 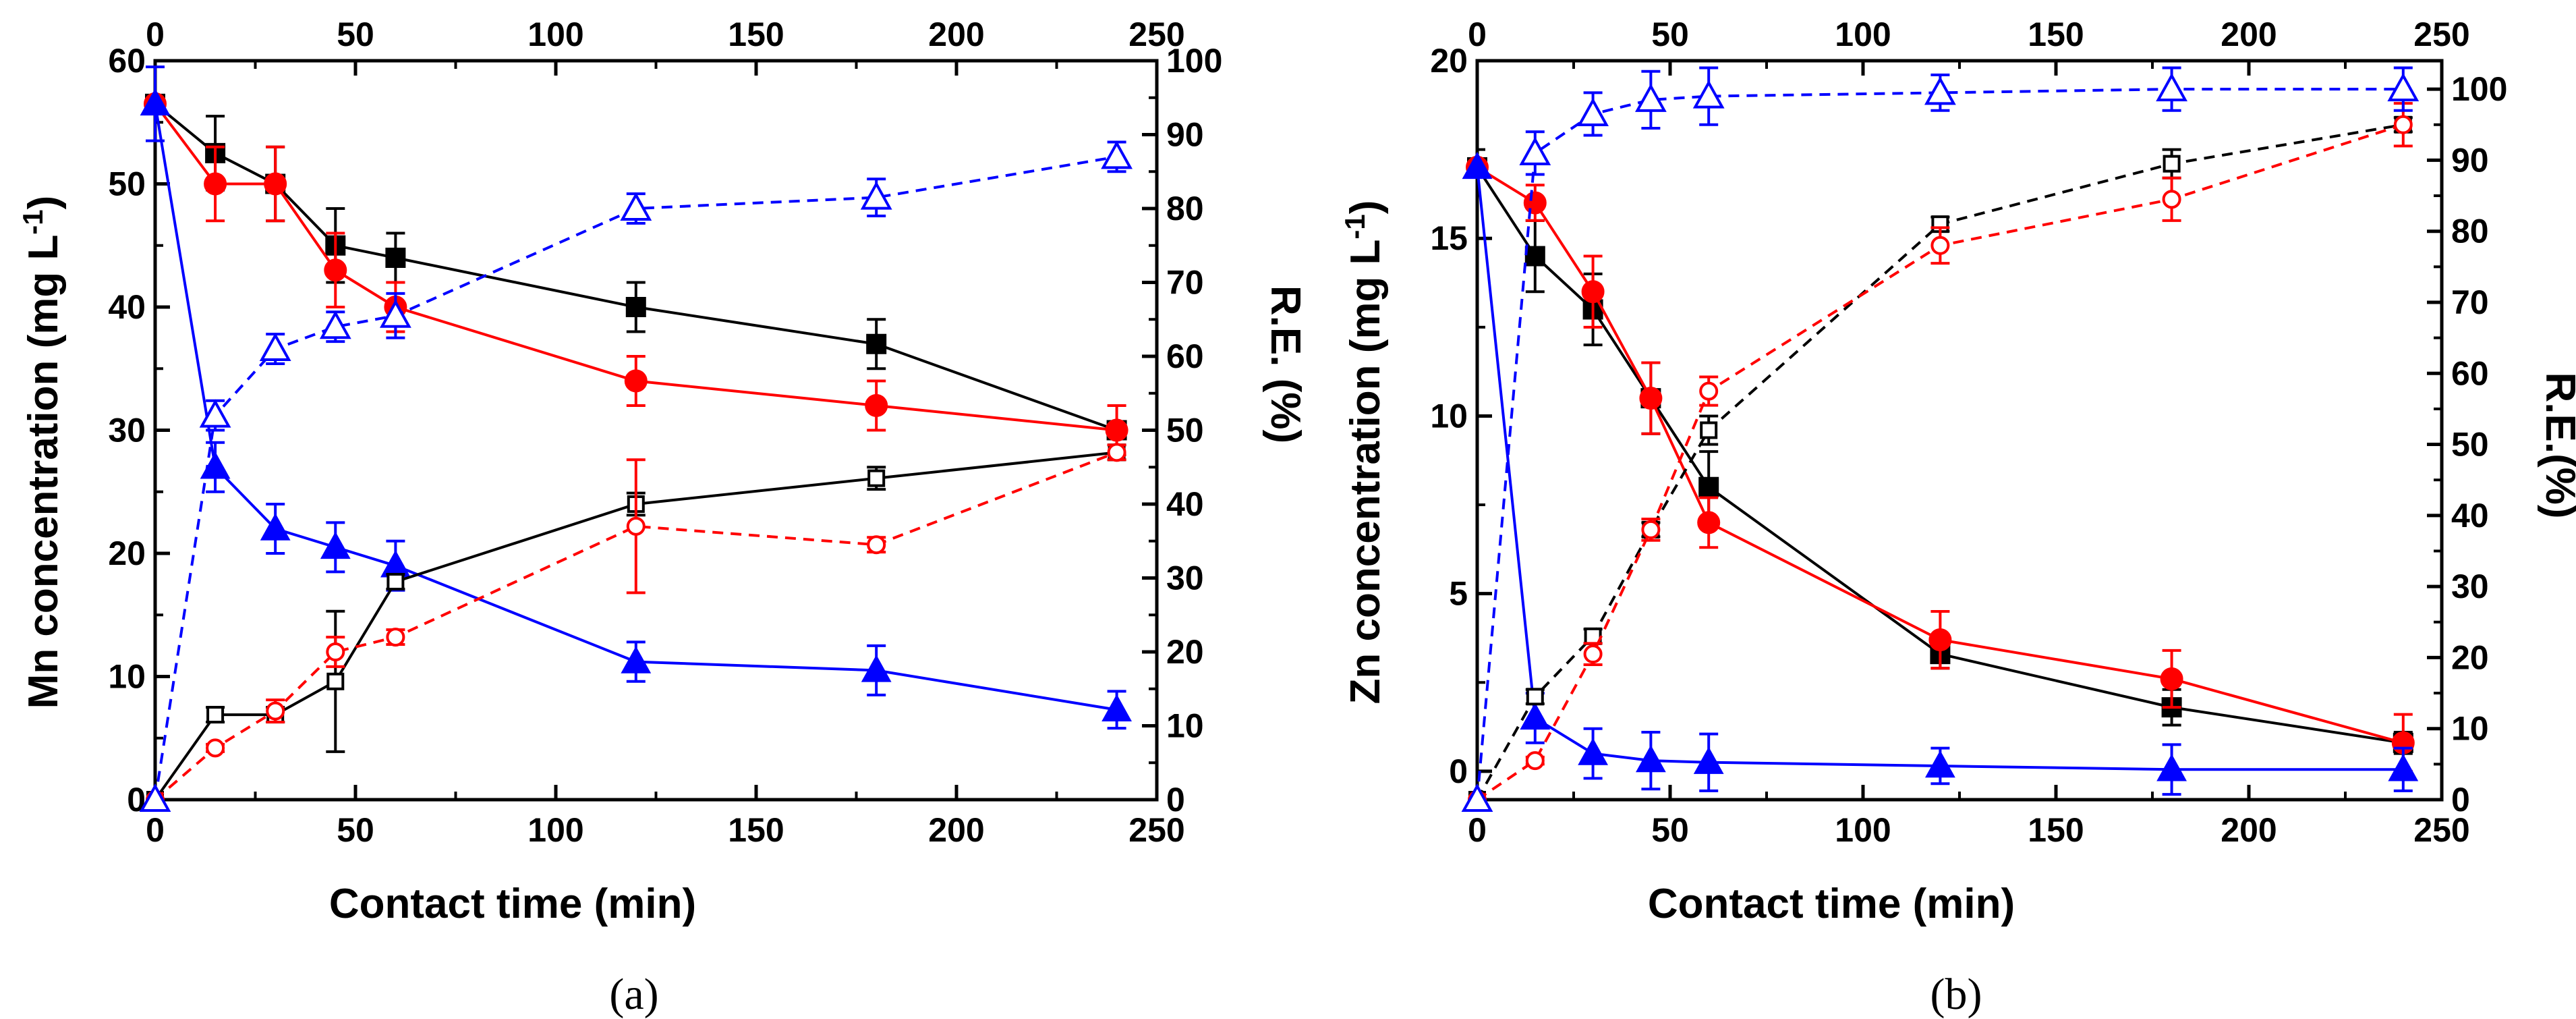 I want to click on panel-b-x-tick-label: 0, so click(x=1477, y=830).